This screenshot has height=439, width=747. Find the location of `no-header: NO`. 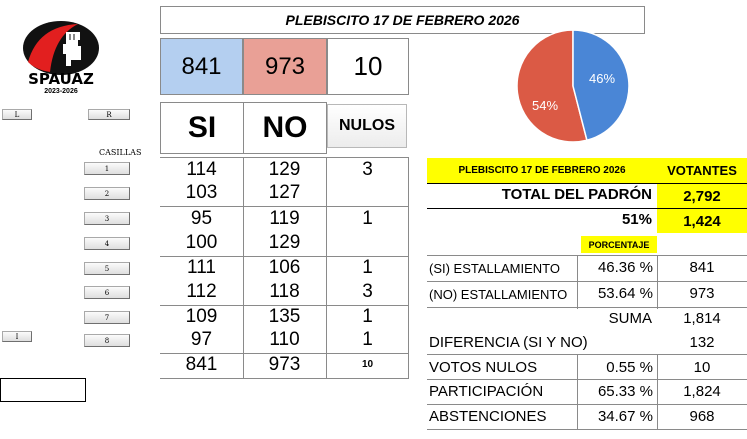

no-header: NO is located at coordinates (285, 128).